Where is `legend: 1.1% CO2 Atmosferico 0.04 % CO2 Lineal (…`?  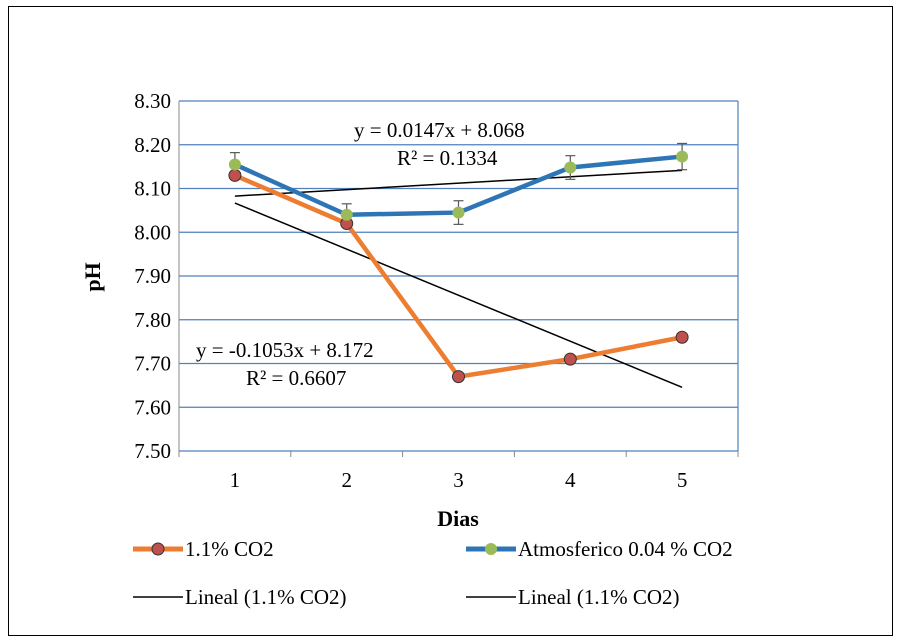 legend: 1.1% CO2 Atmosferico 0.04 % CO2 Lineal (… is located at coordinates (433, 573).